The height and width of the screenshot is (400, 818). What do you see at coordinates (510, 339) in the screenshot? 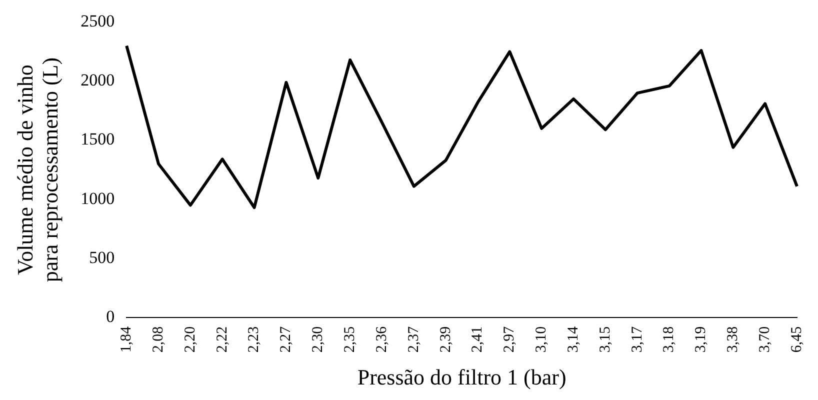
I see `x-tick-label: 2,97` at bounding box center [510, 339].